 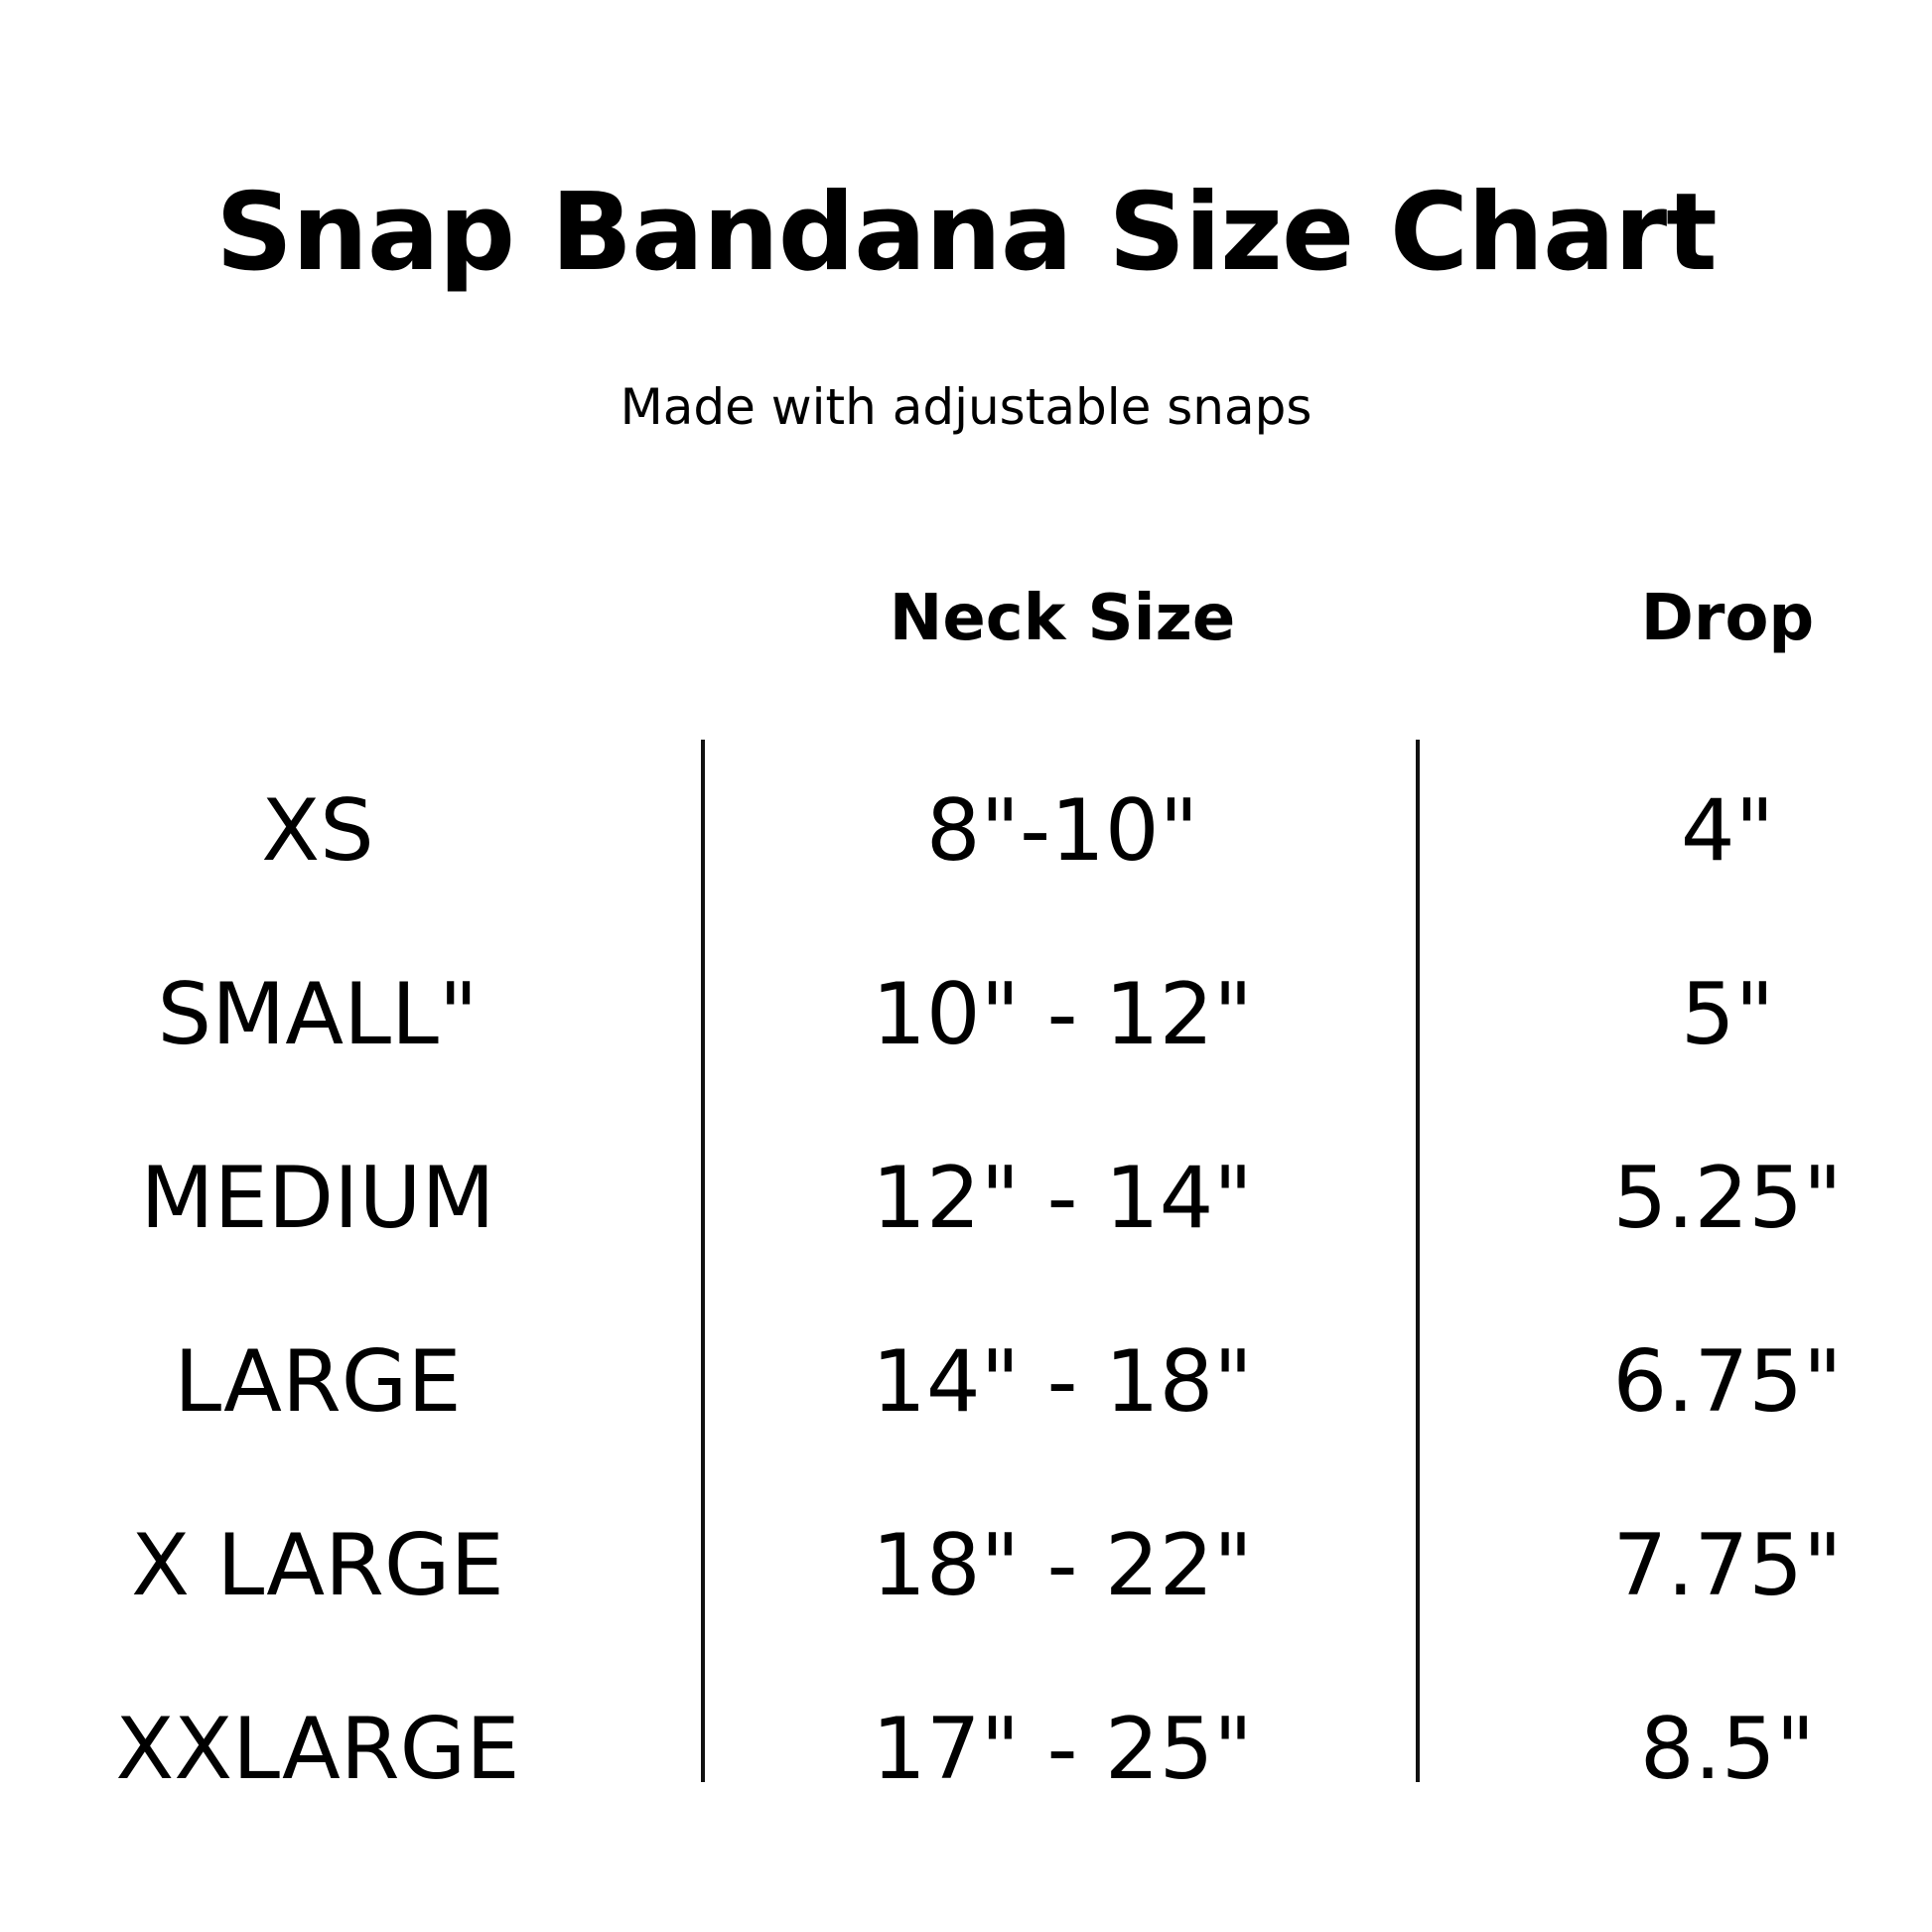 I want to click on drop-value: 6.75", so click(x=1727, y=1382).